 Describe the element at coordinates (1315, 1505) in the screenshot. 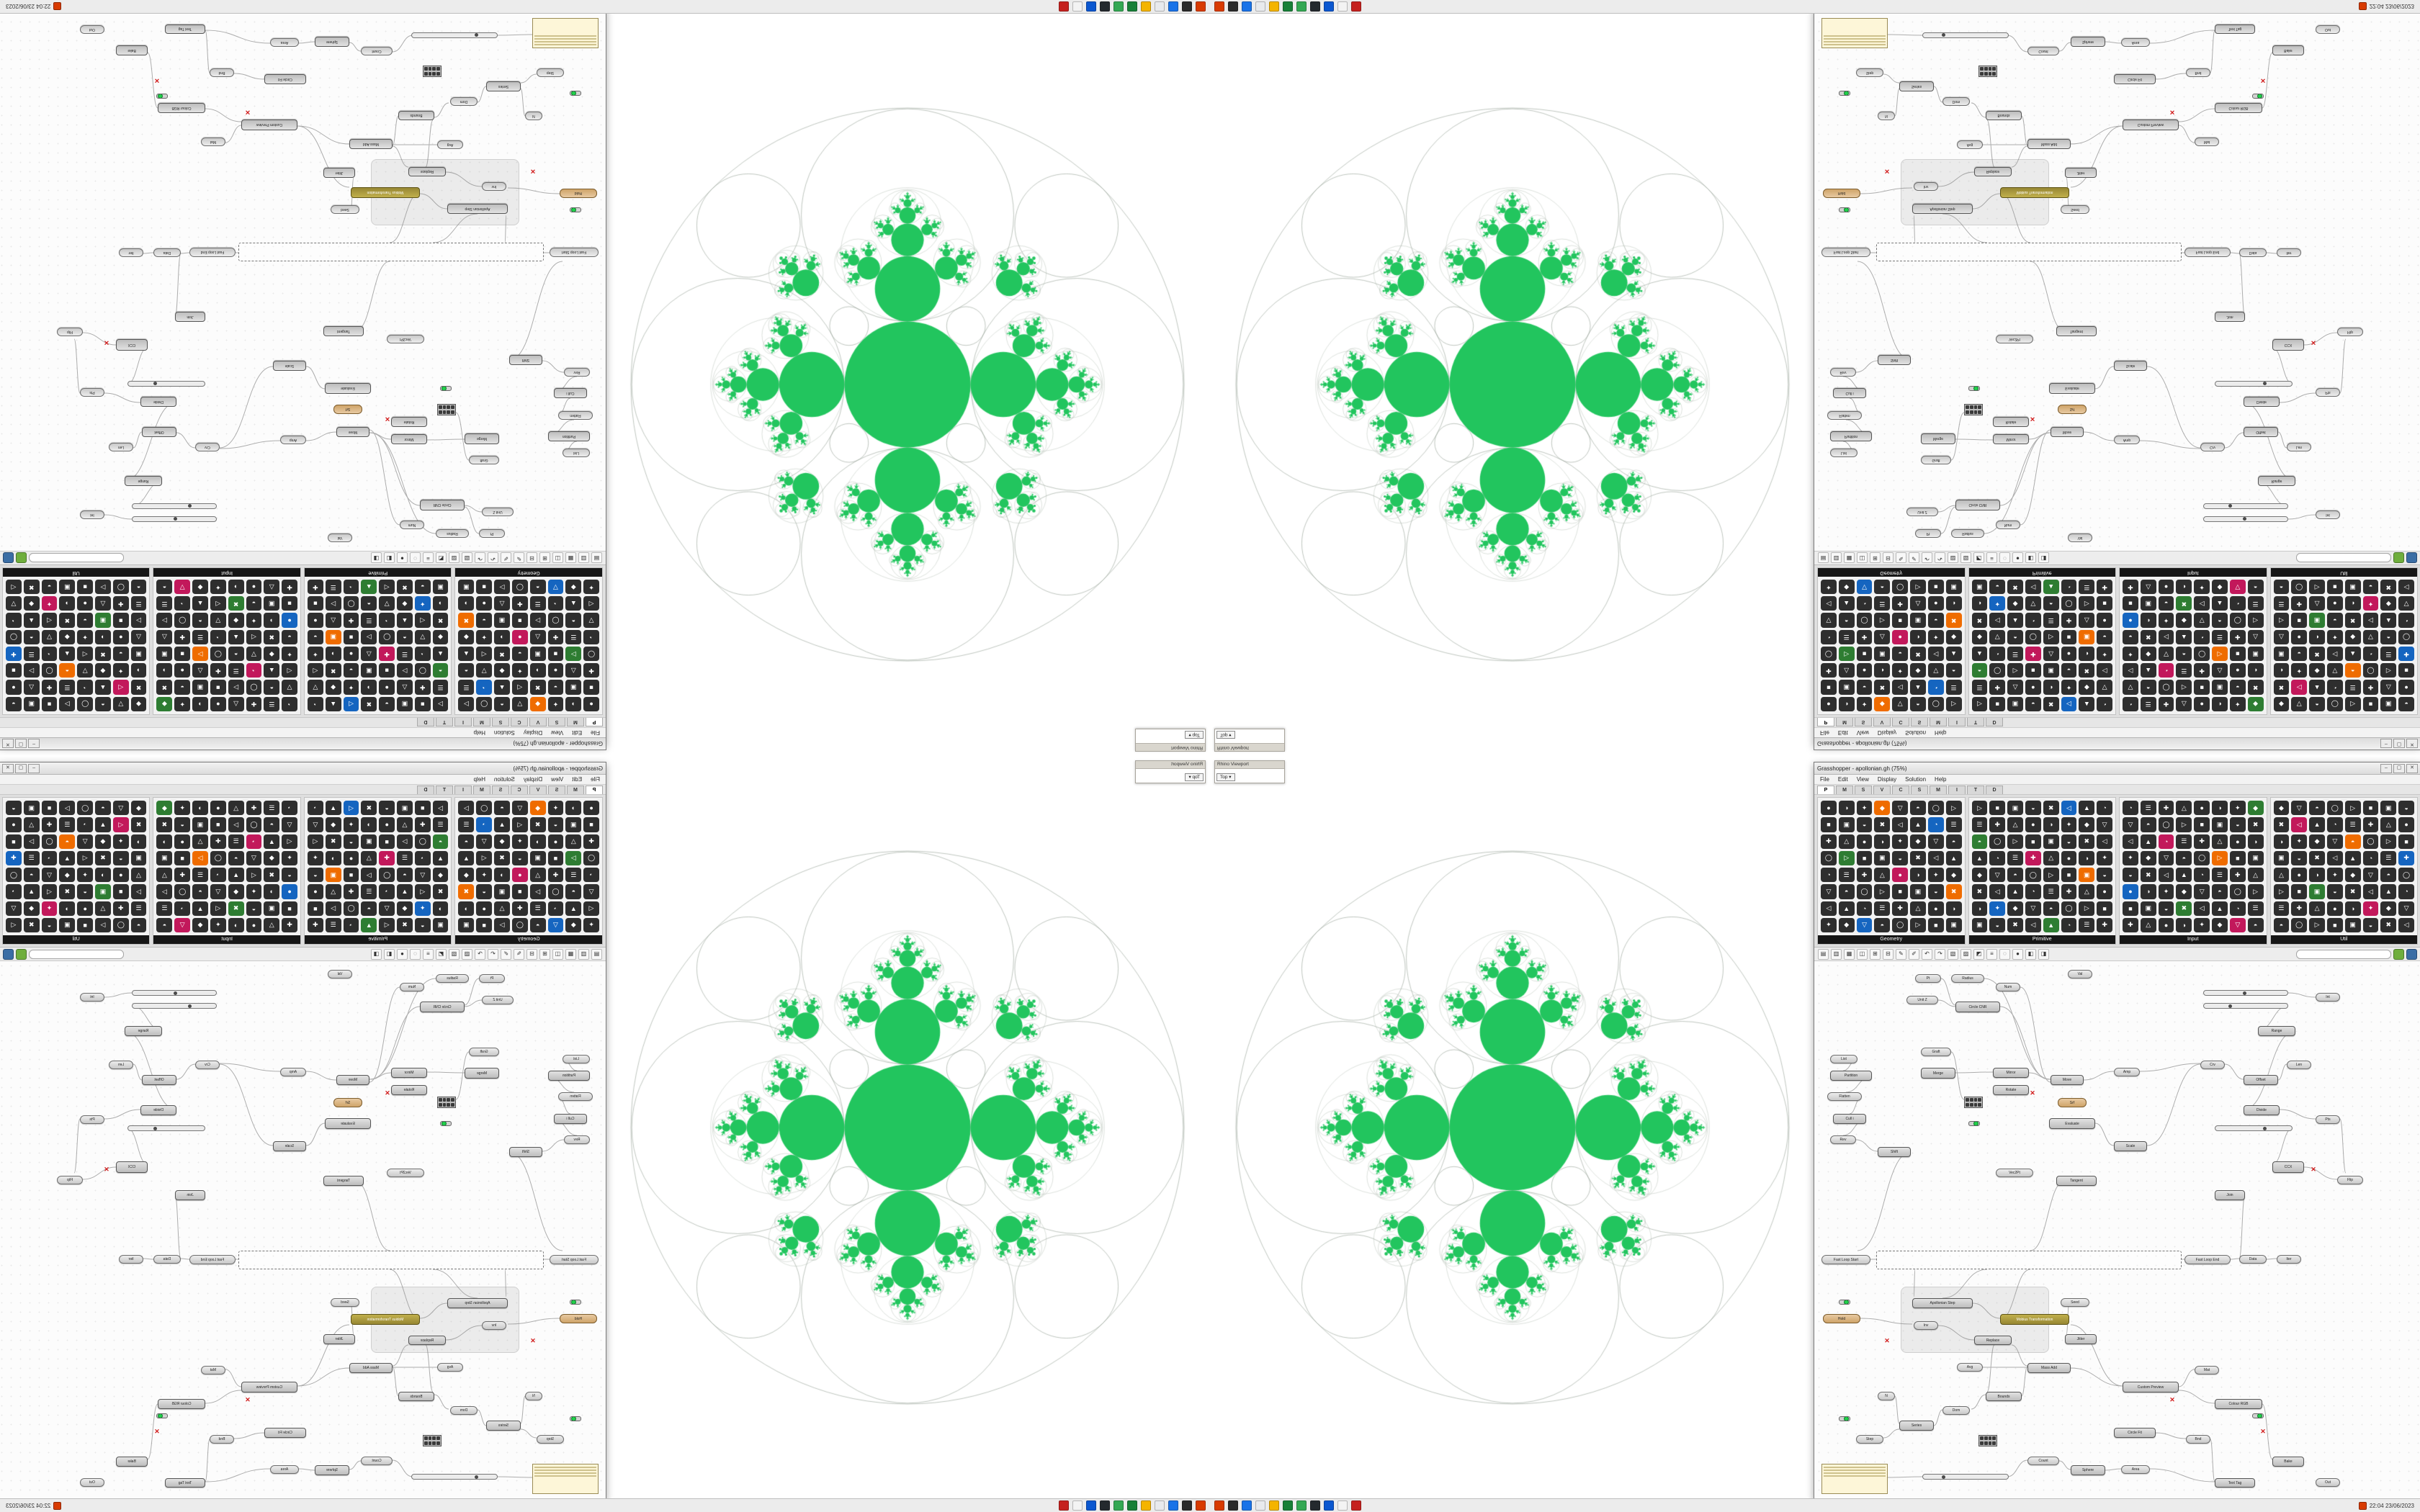

I see `code-app-icon` at that location.